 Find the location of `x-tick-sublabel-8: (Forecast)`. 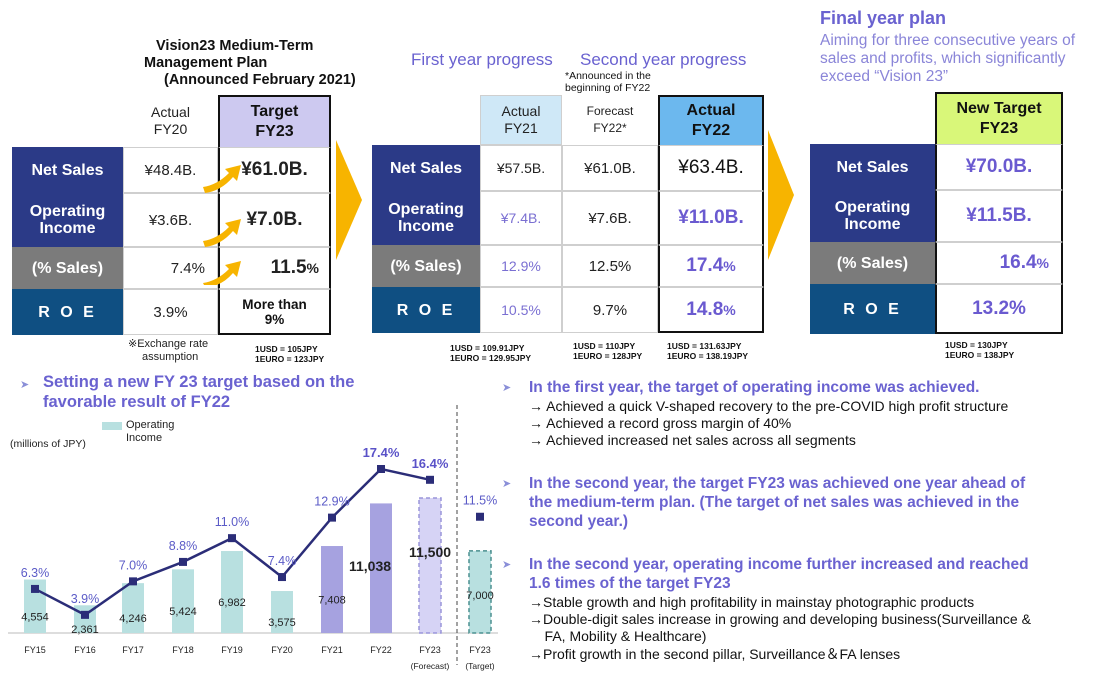

x-tick-sublabel-8: (Forecast) is located at coordinates (430, 666).